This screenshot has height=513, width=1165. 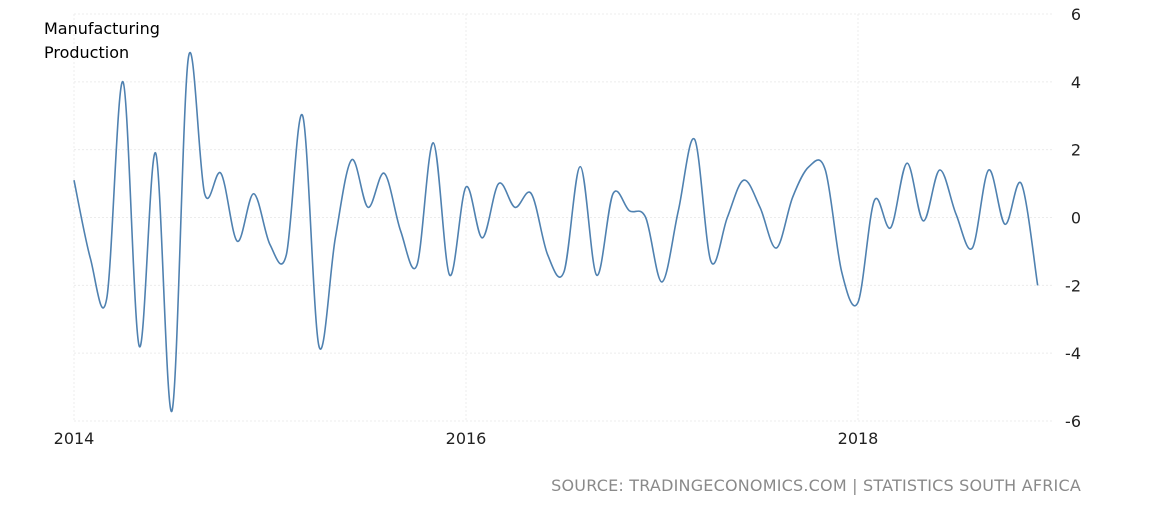 I want to click on x-axis-ticks: 2014 2016 2018, so click(x=466, y=438).